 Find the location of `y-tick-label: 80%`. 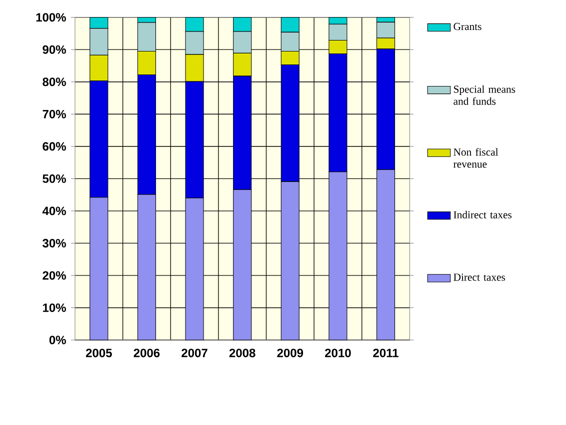

y-tick-label: 80% is located at coordinates (54, 82).